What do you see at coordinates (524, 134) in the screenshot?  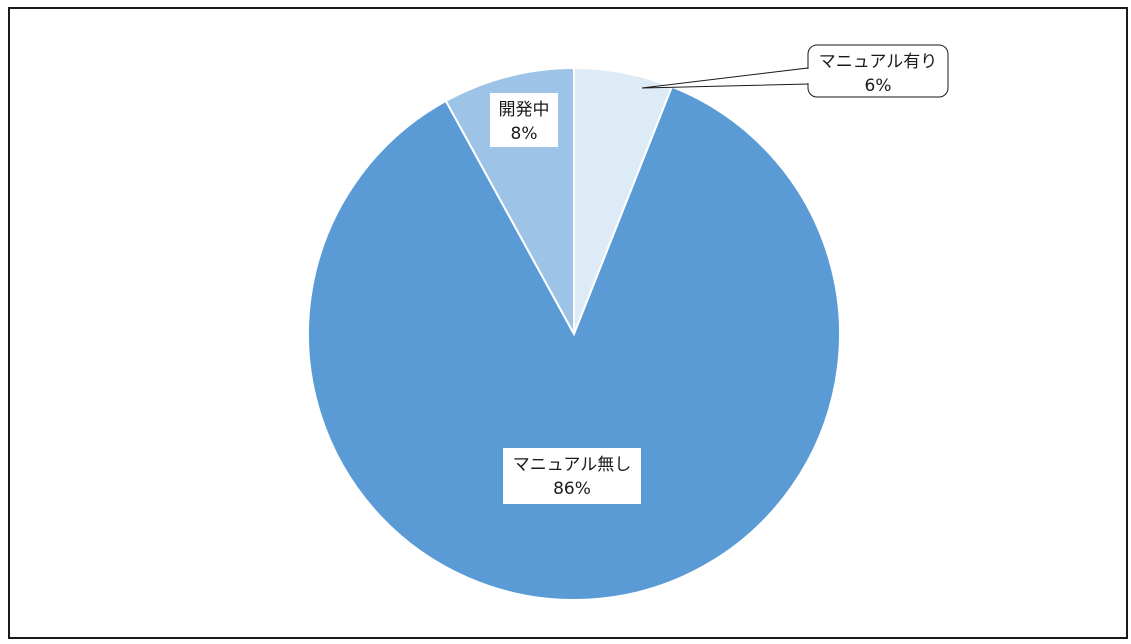 I see `slice-percent-label: 8%` at bounding box center [524, 134].